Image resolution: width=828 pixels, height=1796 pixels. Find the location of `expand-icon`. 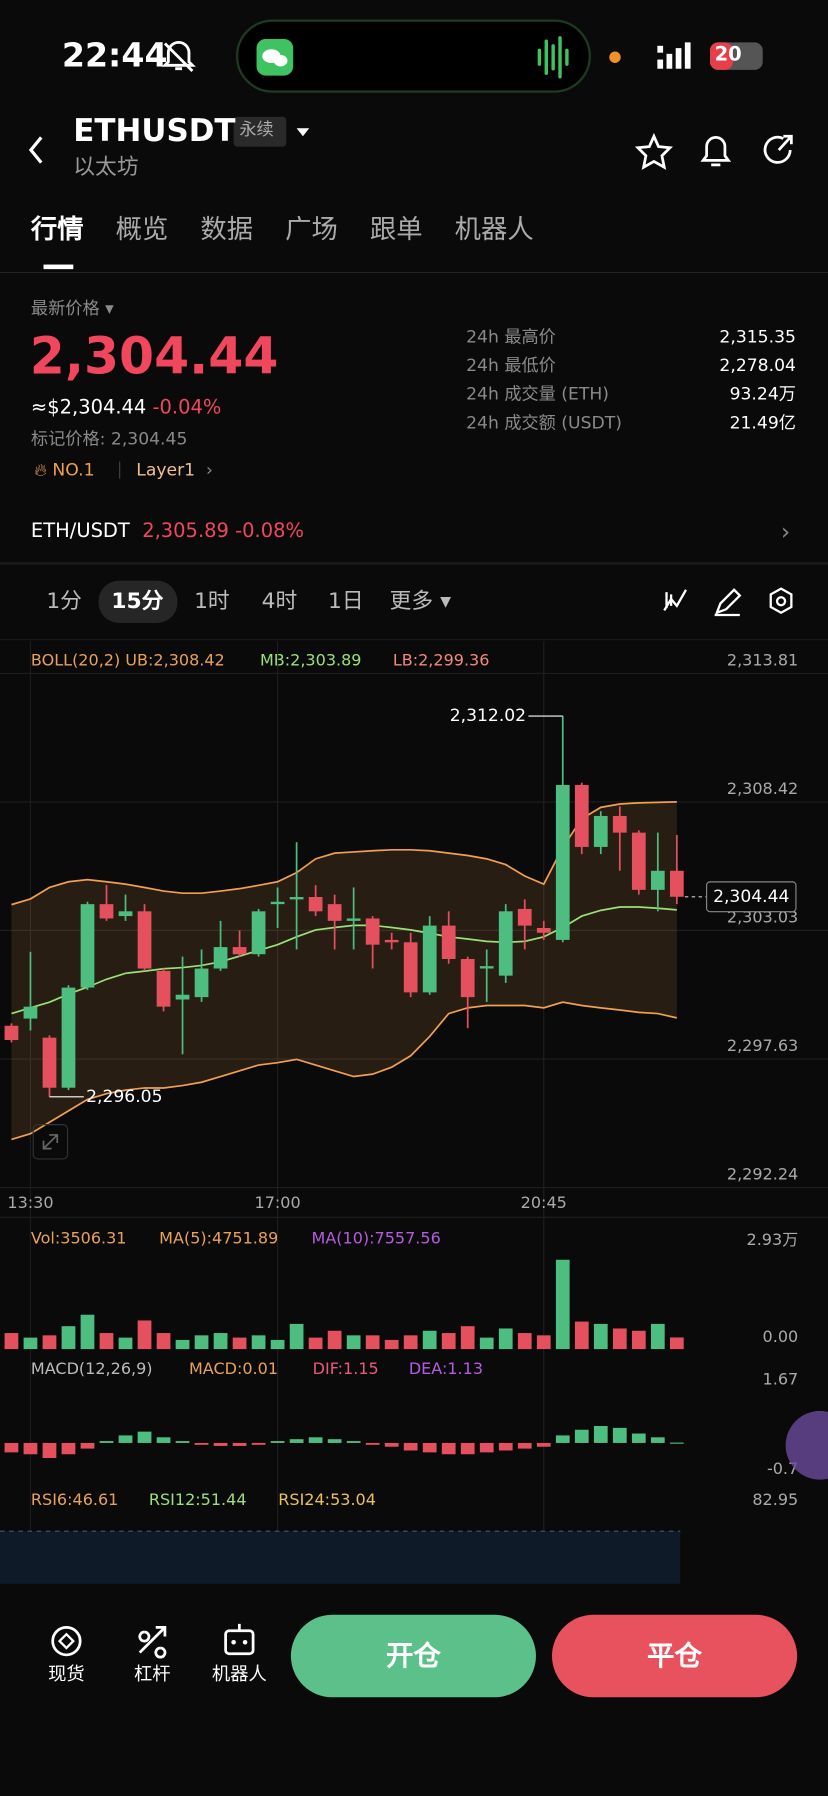

expand-icon is located at coordinates (50, 1142).